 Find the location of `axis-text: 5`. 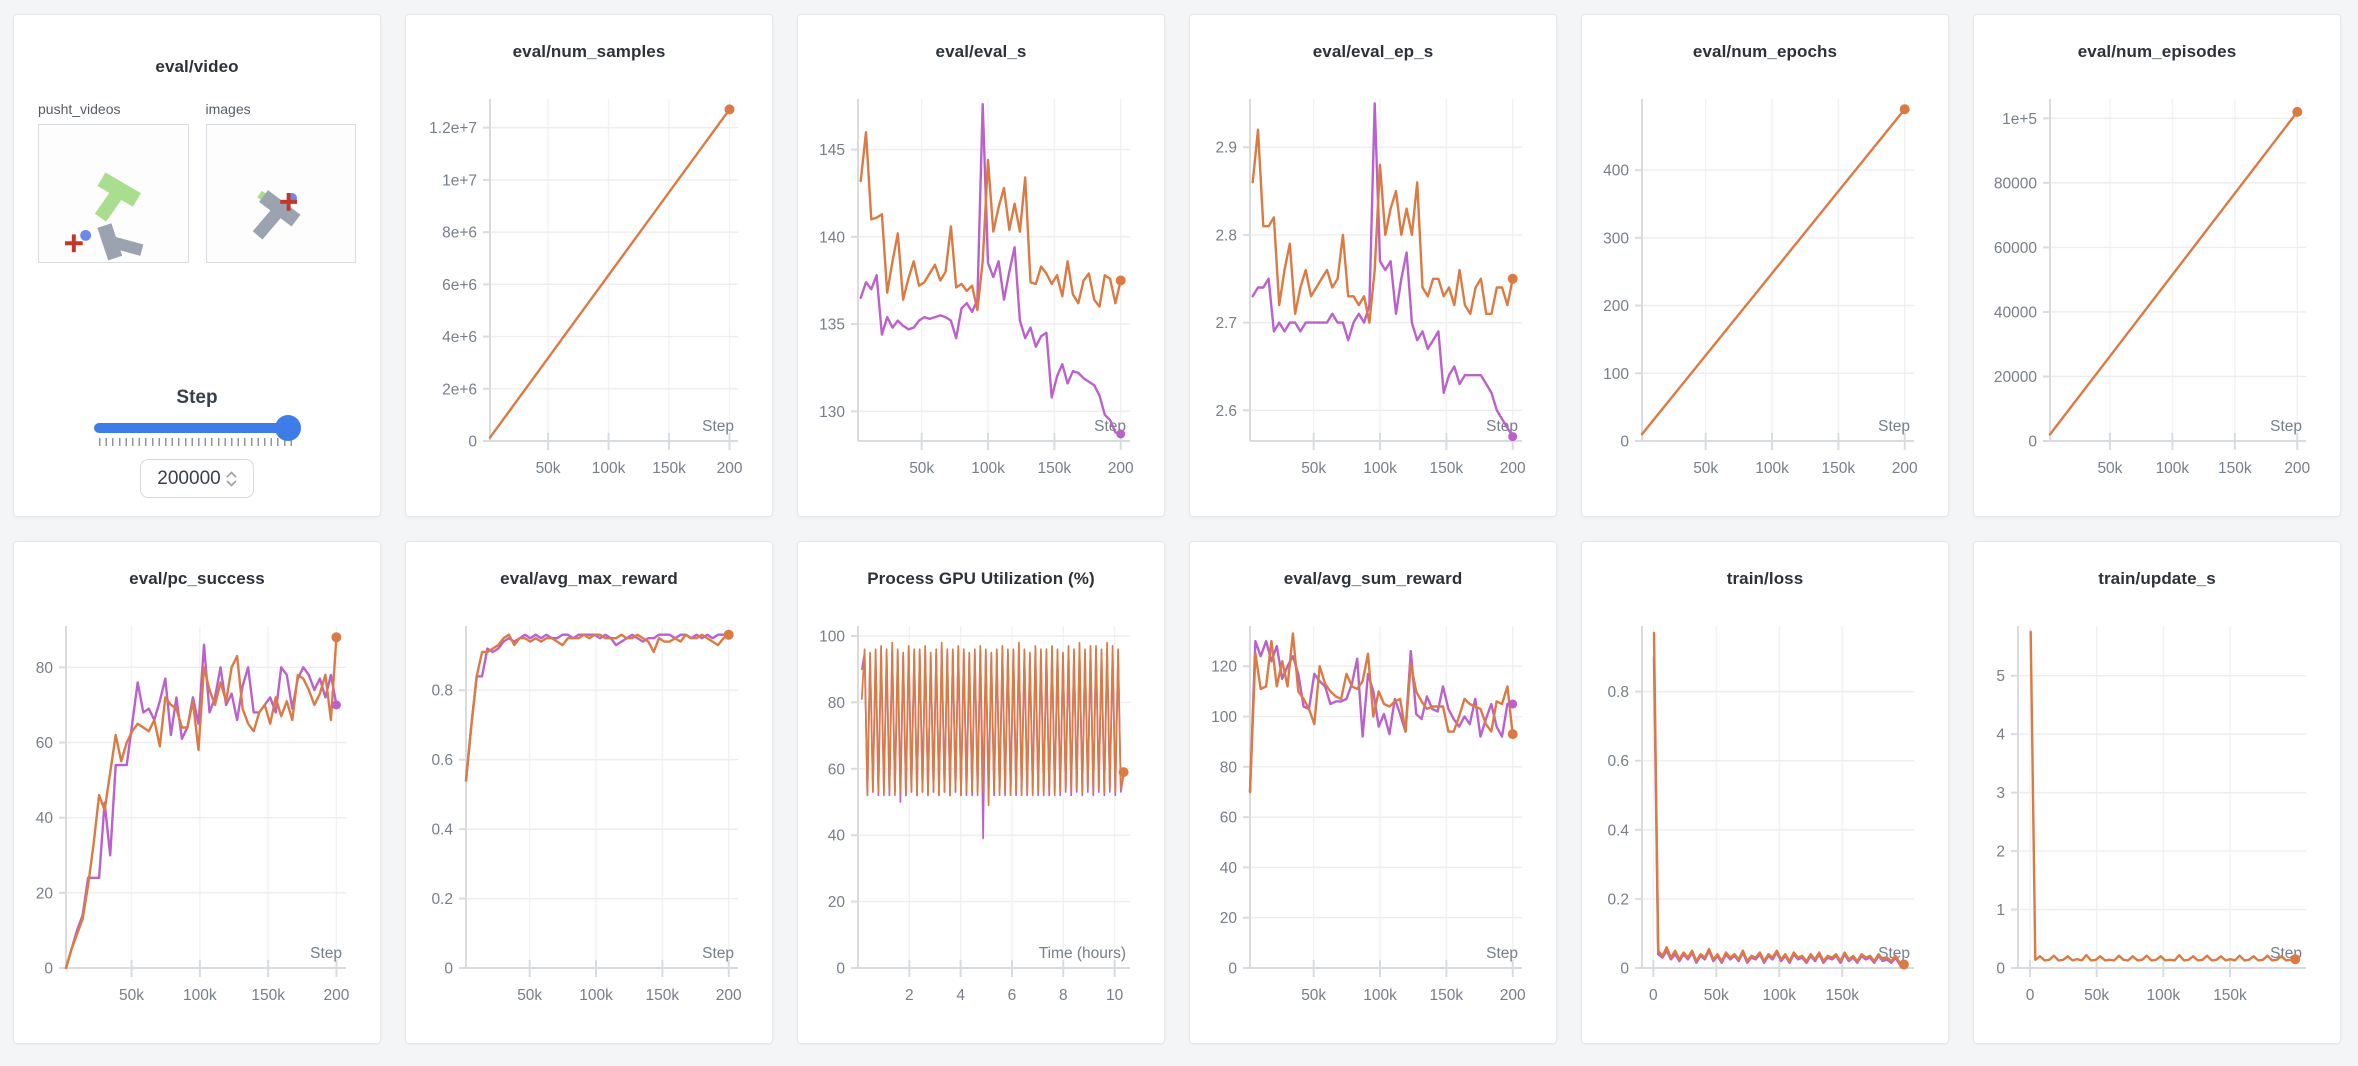

axis-text: 5 is located at coordinates (2000, 676).